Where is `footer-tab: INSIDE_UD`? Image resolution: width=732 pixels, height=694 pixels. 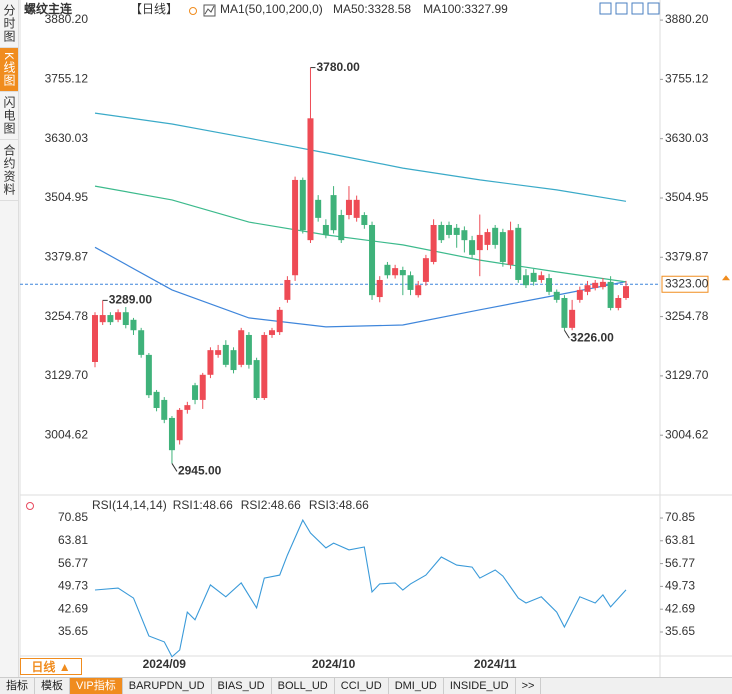 footer-tab: INSIDE_UD is located at coordinates (480, 686).